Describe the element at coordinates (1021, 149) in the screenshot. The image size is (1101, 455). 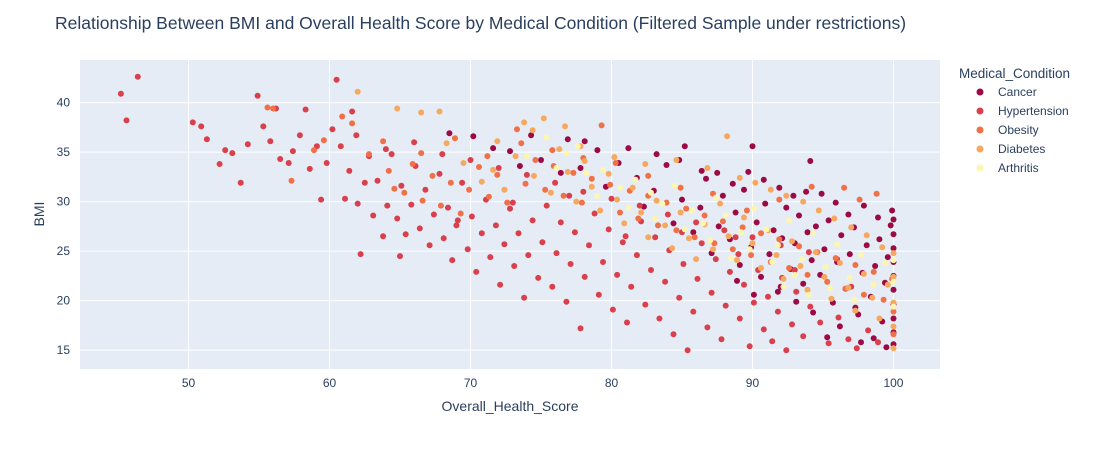
I see `legend-label: Diabetes` at that location.